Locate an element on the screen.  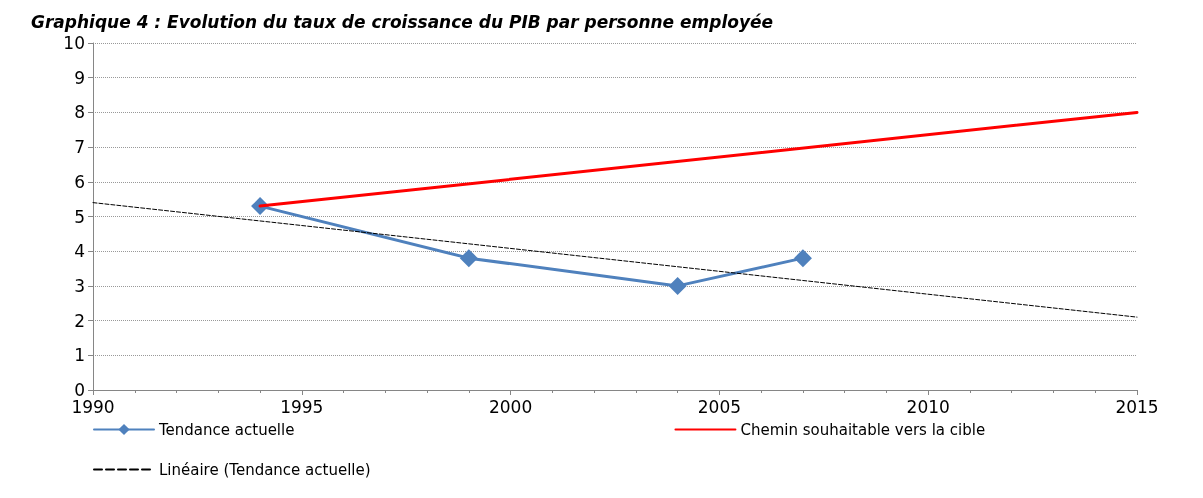
legend-label: Chemin souhaitable vers la cible is located at coordinates (863, 429).